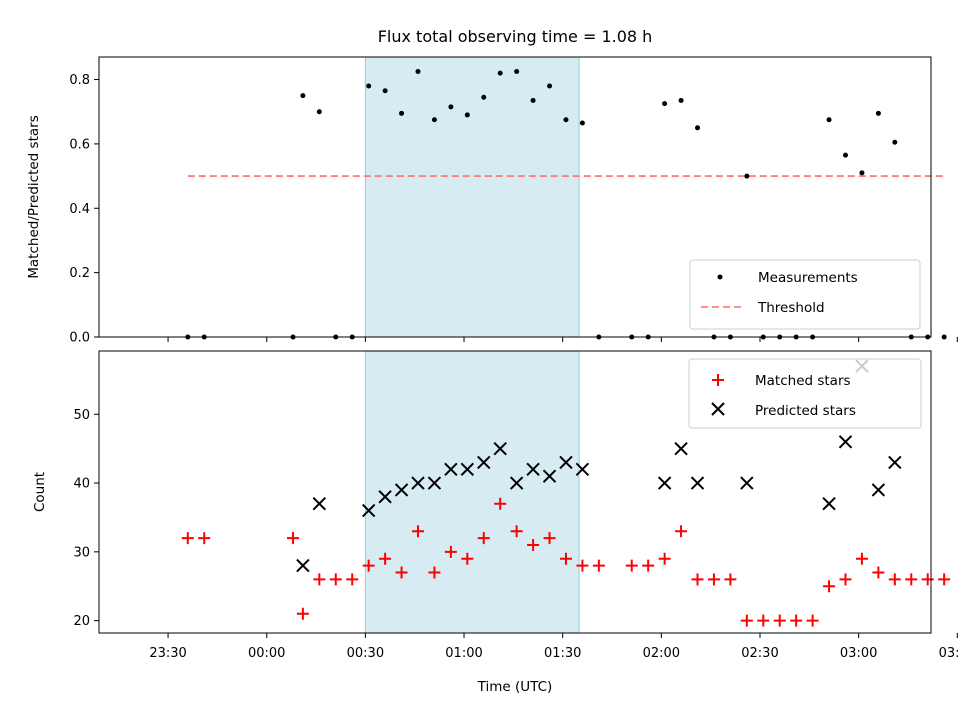 This screenshot has width=960, height=725. Describe the element at coordinates (562, 653) in the screenshot. I see `x-tick-label: 01:30` at that location.